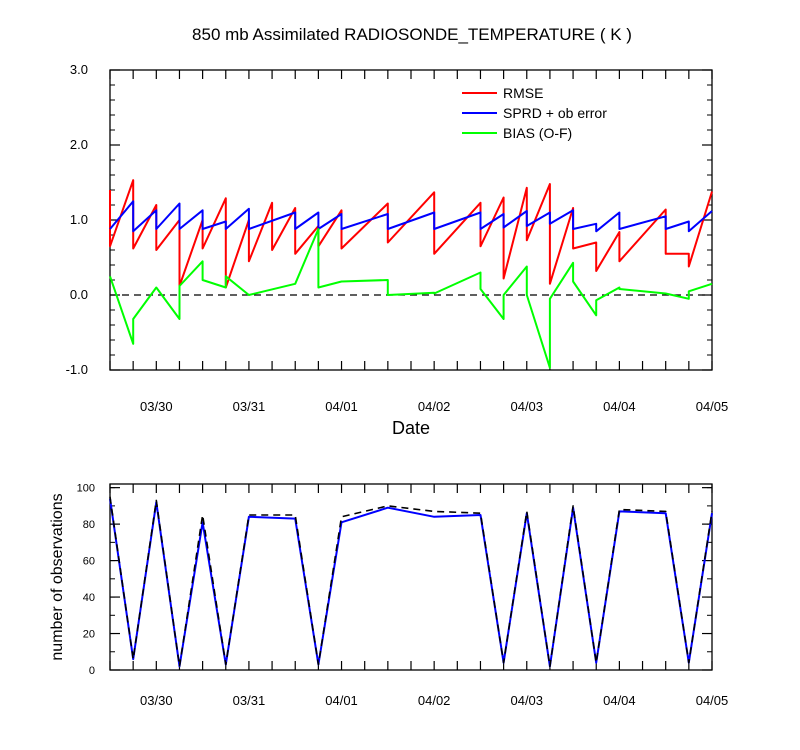 The width and height of the screenshot is (800, 750). What do you see at coordinates (89, 635) in the screenshot?
I see `y-tick-label: 20` at bounding box center [89, 635].